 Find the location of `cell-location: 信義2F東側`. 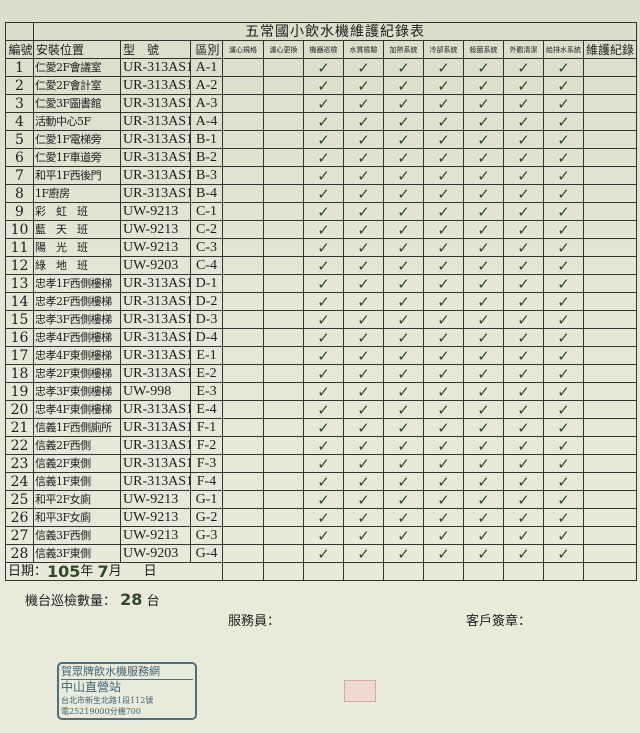

cell-location: 信義2F東側 is located at coordinates (77, 463).